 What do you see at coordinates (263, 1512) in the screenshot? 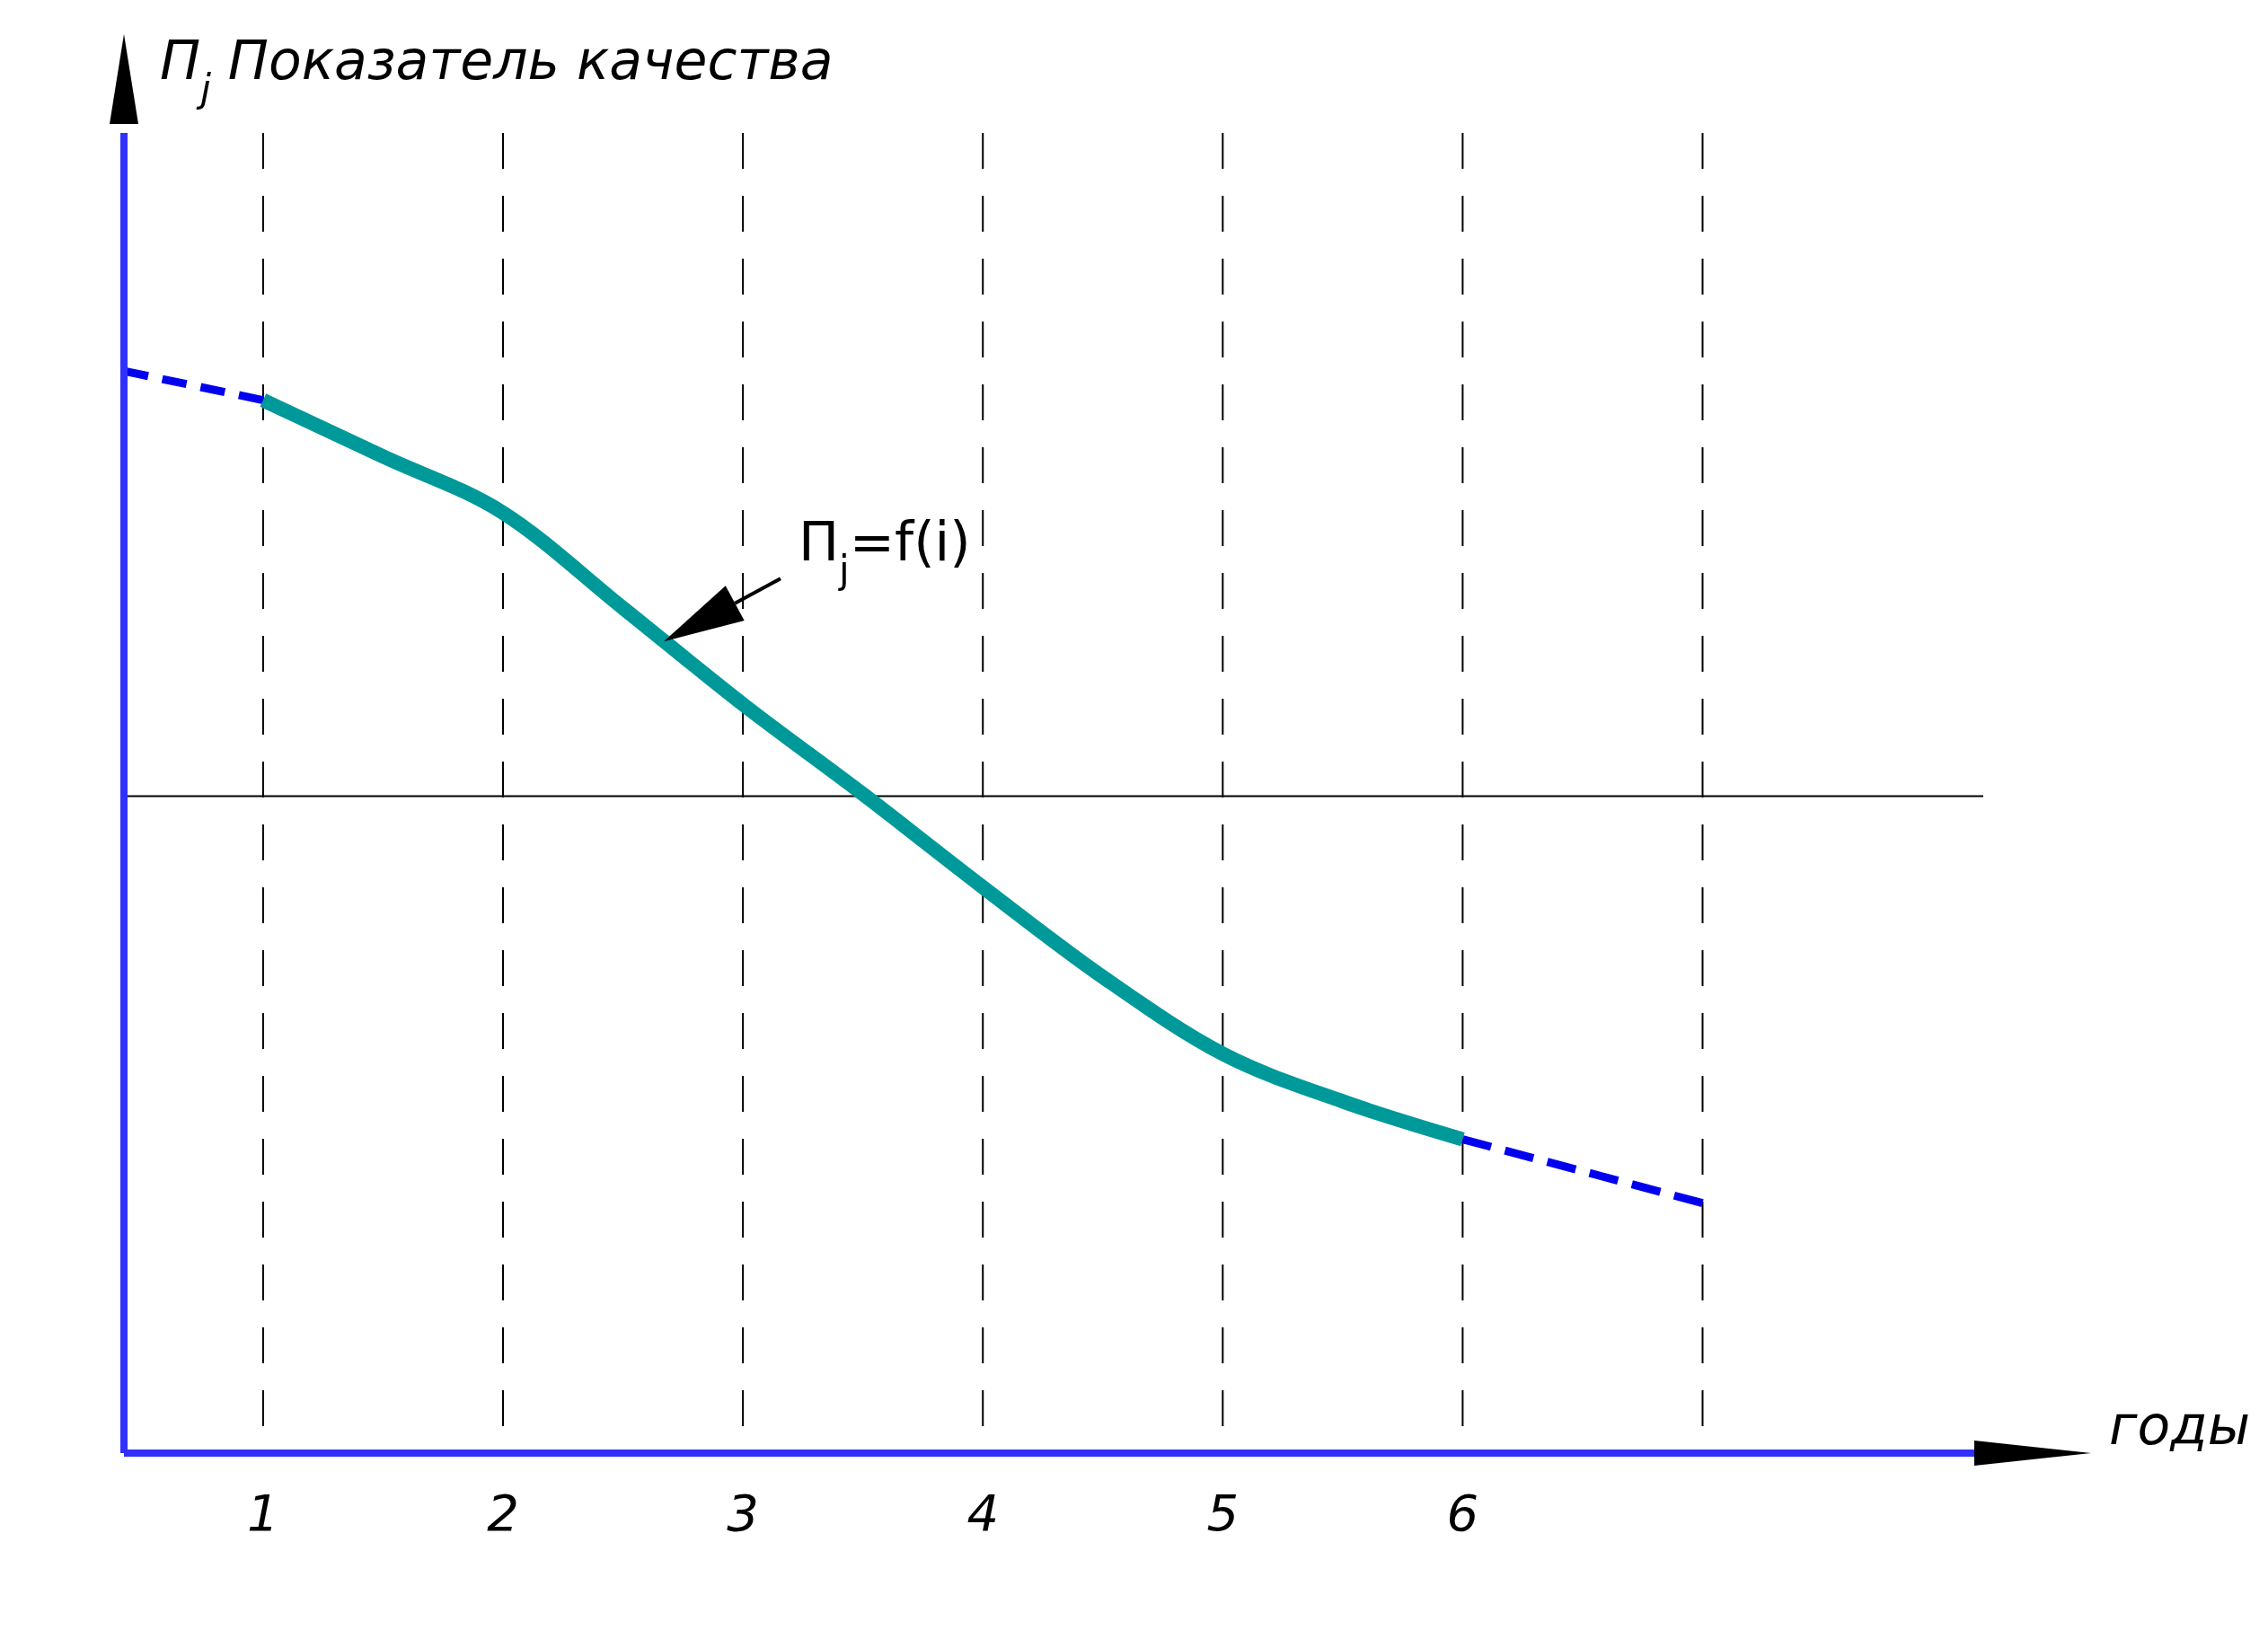
I see `x-tick-label: 1` at bounding box center [263, 1512].